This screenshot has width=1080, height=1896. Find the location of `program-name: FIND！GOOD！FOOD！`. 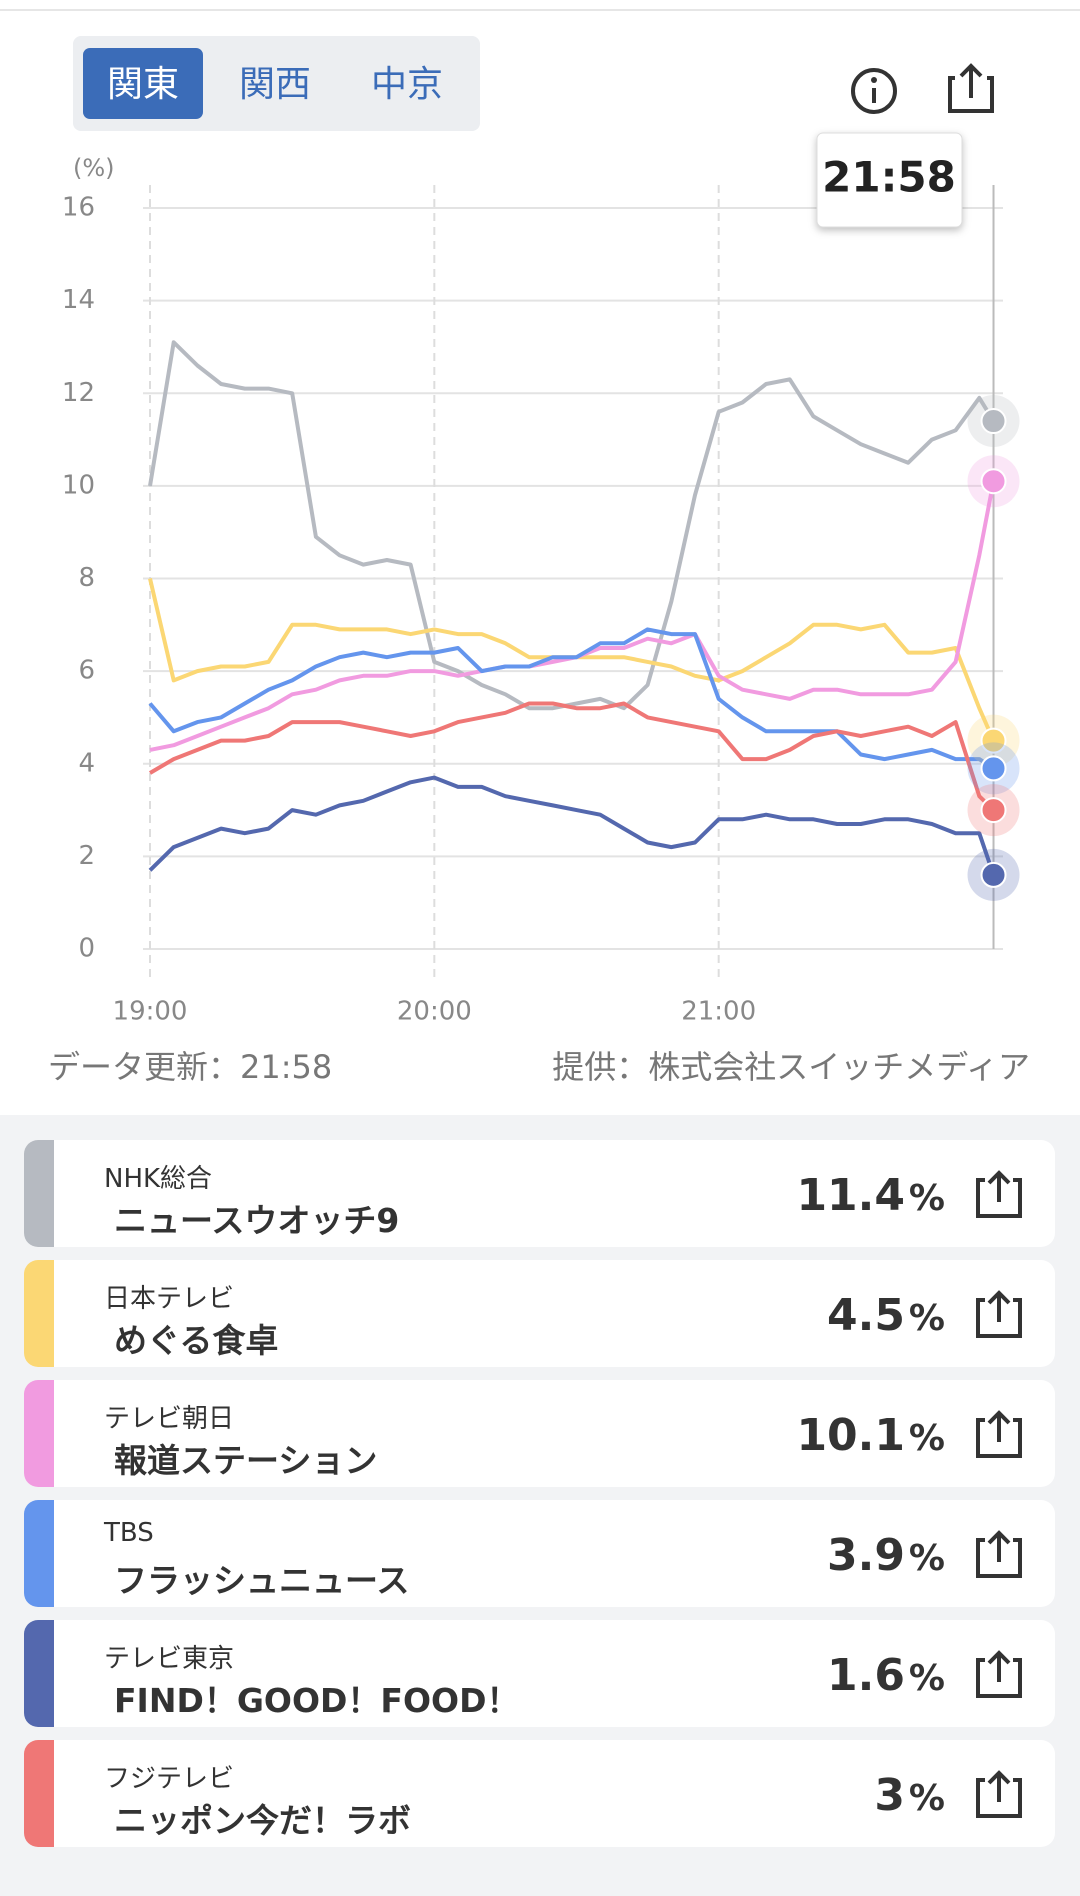

program-name: FIND！GOOD！FOOD！ is located at coordinates (317, 1700).